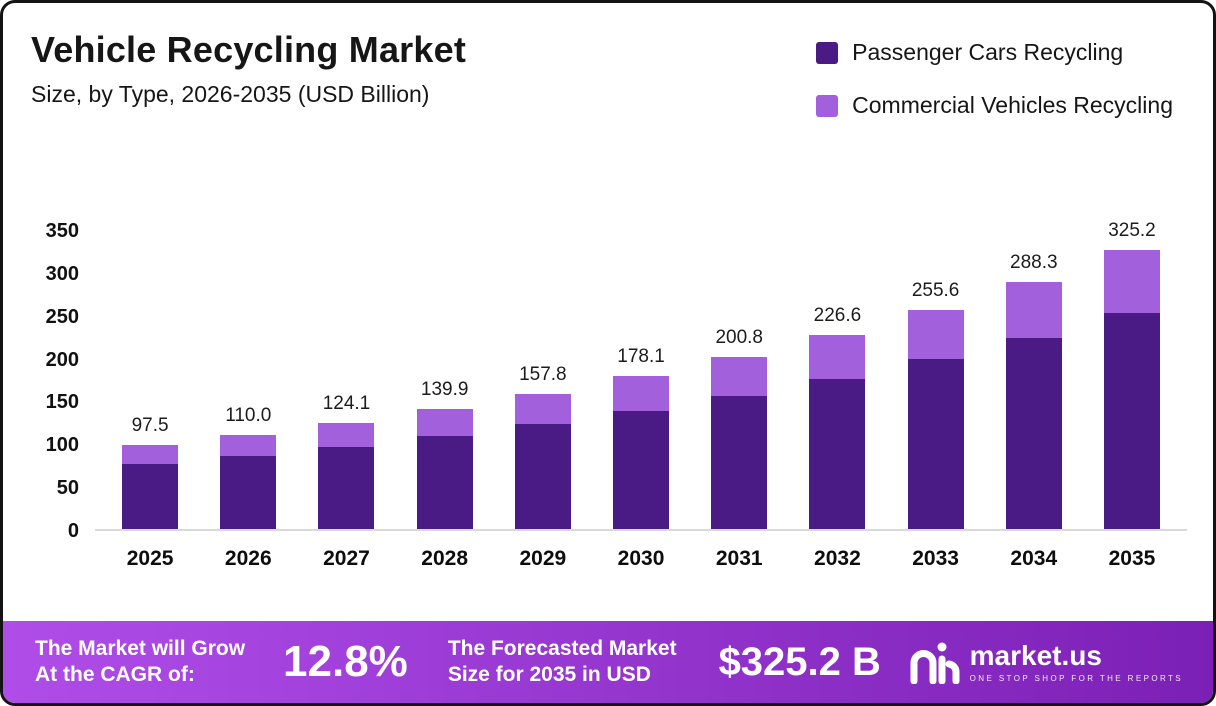  I want to click on bar-group-2029: 157.8, so click(543, 380).